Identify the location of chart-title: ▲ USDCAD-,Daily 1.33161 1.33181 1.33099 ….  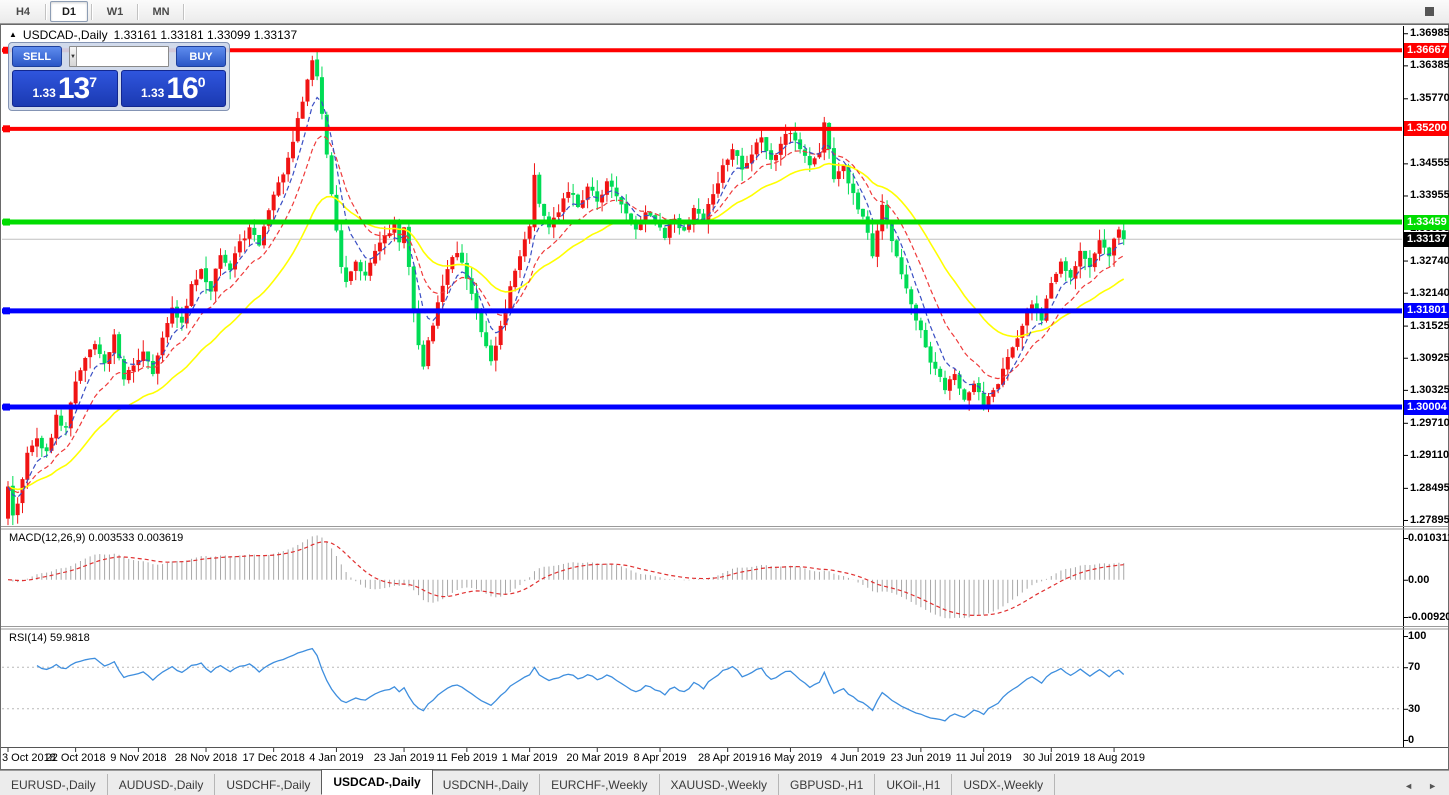
(153, 35).